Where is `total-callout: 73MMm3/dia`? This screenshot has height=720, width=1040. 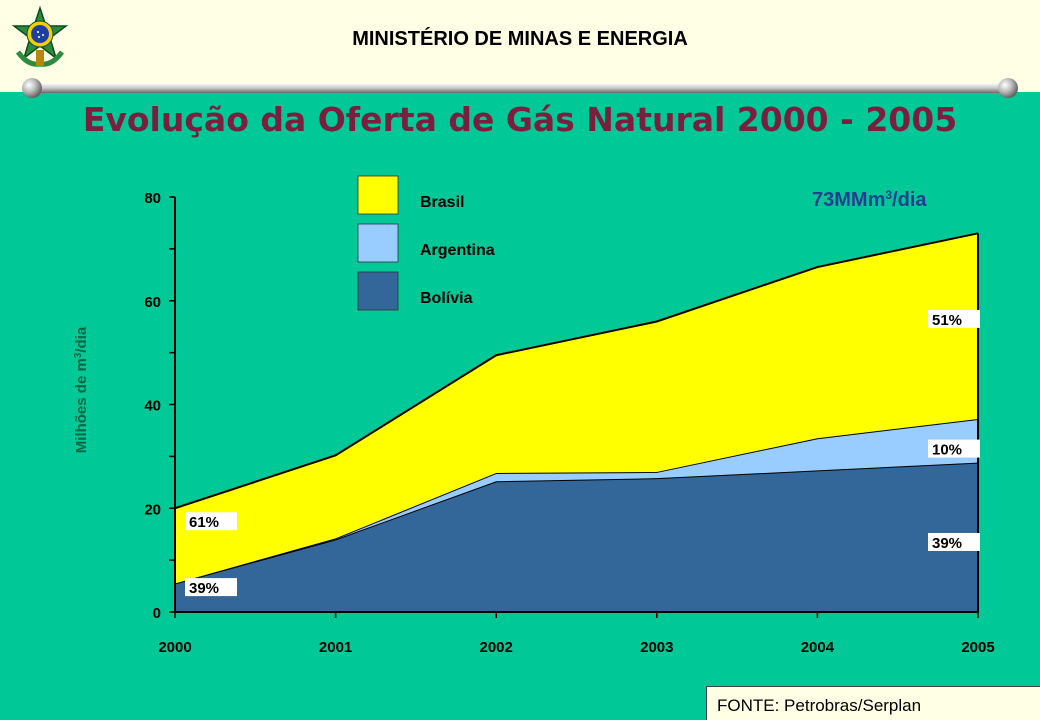
total-callout: 73MMm3/dia is located at coordinates (869, 199).